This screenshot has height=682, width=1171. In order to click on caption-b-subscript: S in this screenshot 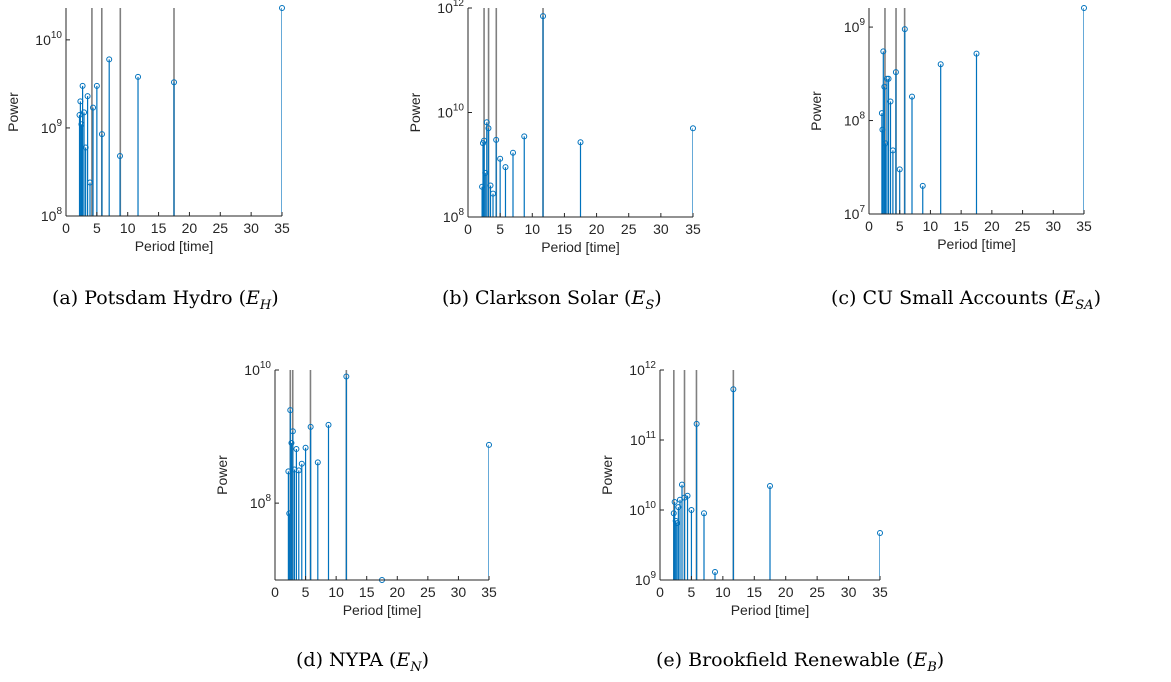, I will do `click(650, 305)`.